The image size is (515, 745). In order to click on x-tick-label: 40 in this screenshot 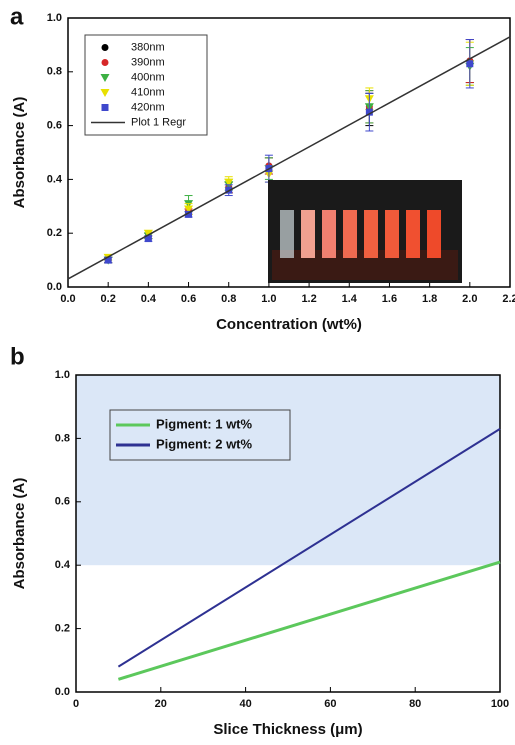, I will do `click(245, 704)`.